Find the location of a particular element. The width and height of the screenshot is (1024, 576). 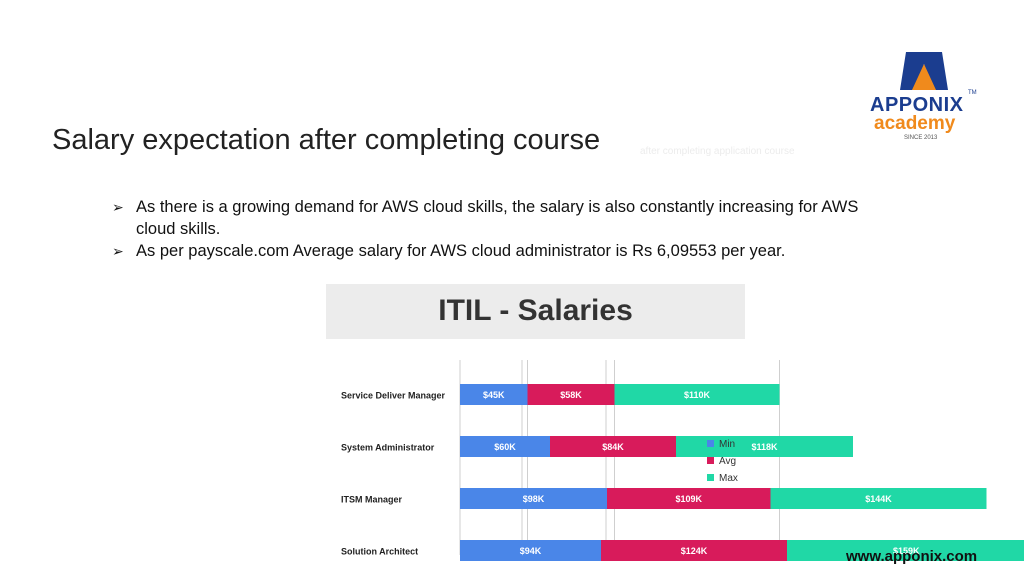

data-label: $110K is located at coordinates (697, 395).